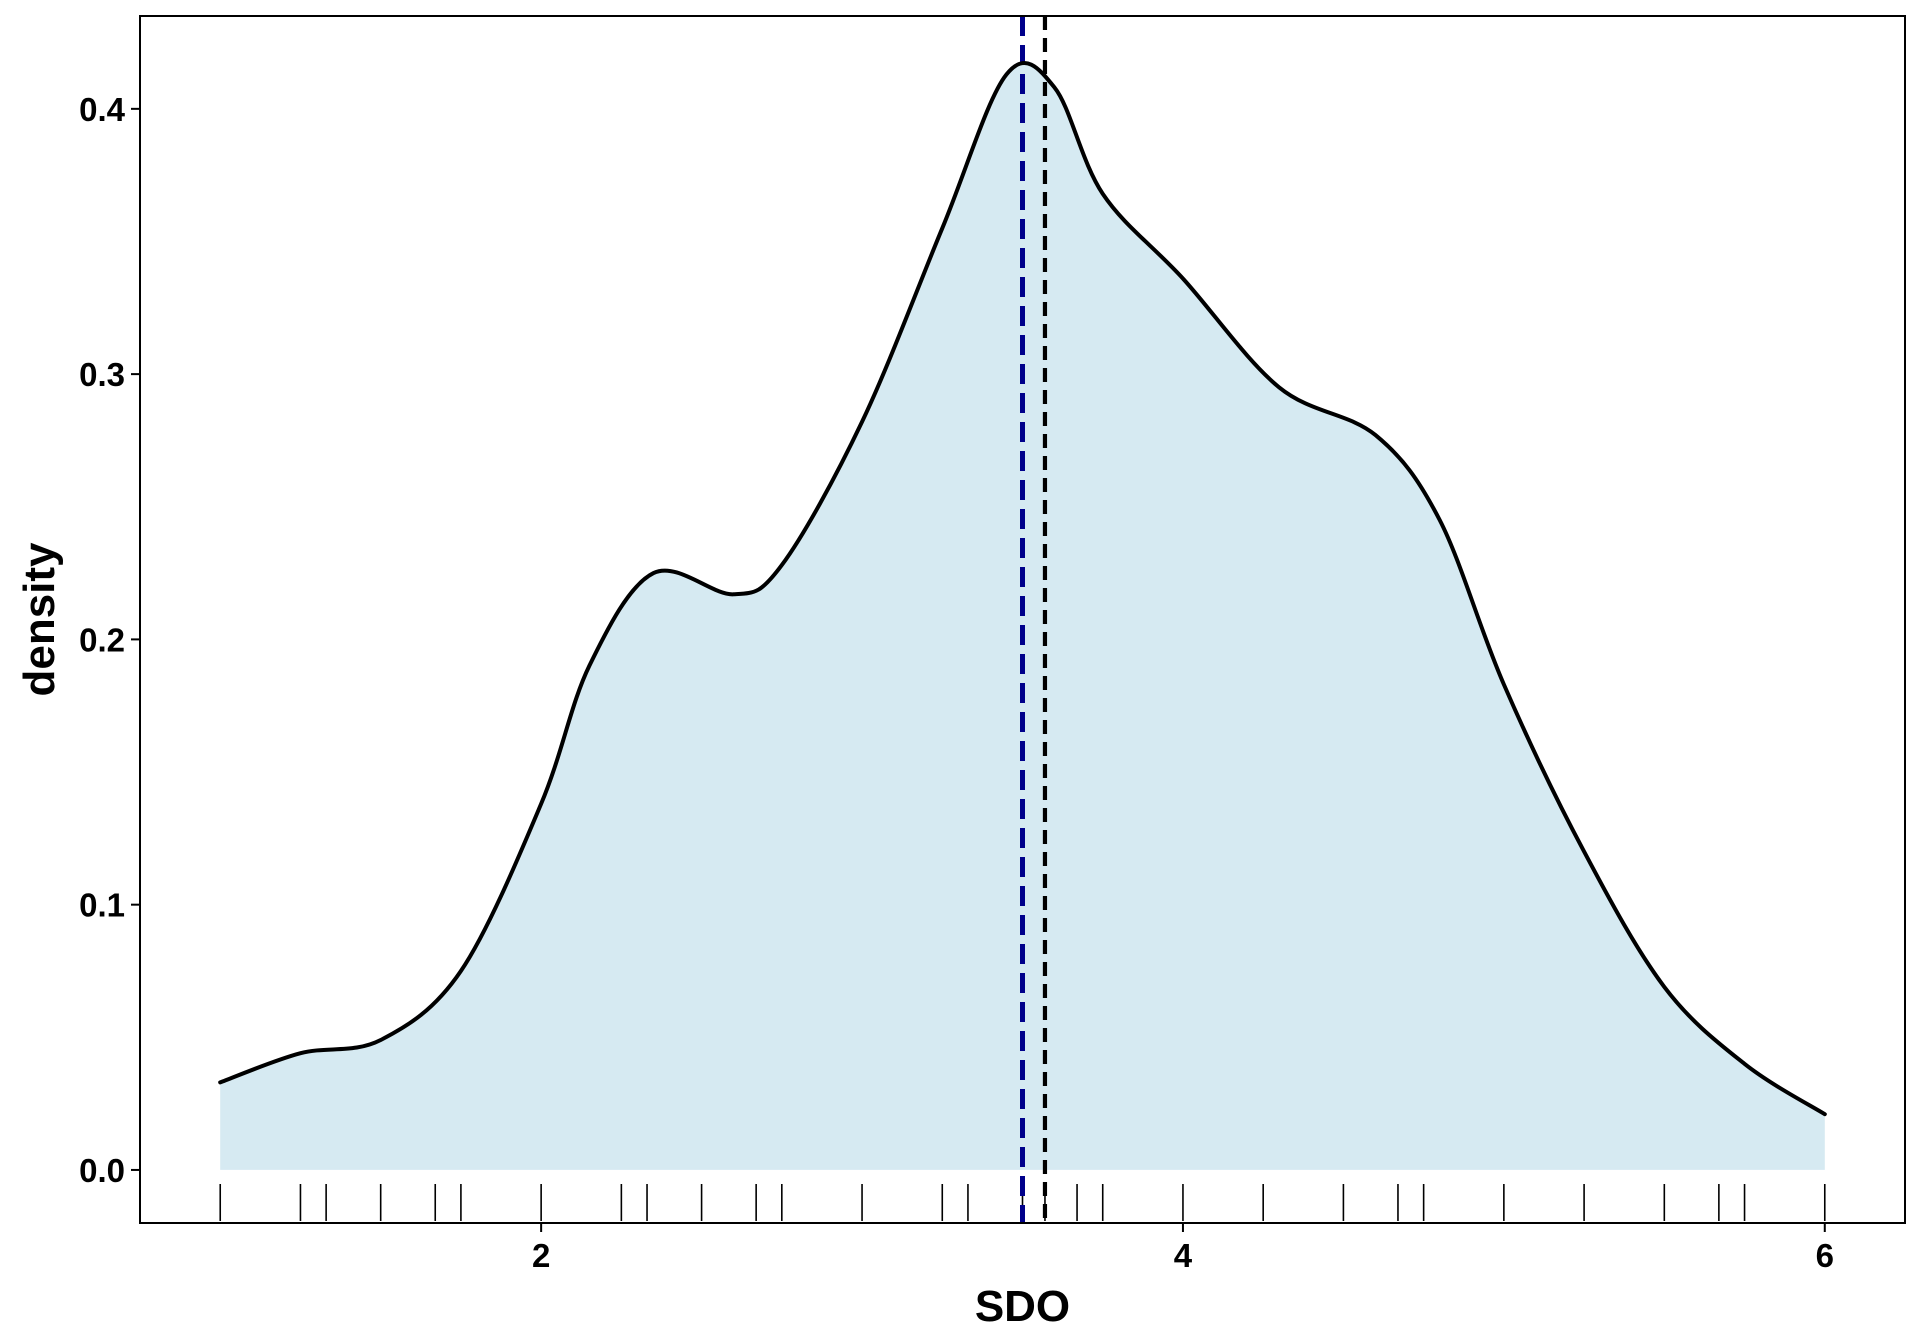  What do you see at coordinates (1022, 1306) in the screenshot?
I see `x-axis-title: SDO` at bounding box center [1022, 1306].